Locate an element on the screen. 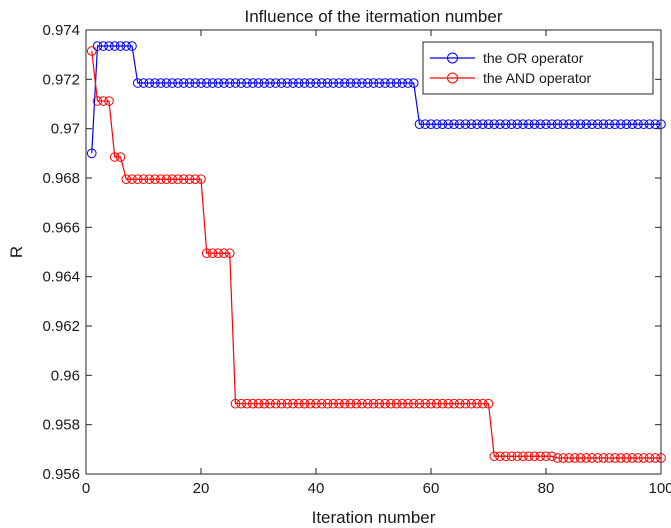 The width and height of the screenshot is (671, 528). chart-title: Influence of the itermation number is located at coordinates (374, 16).